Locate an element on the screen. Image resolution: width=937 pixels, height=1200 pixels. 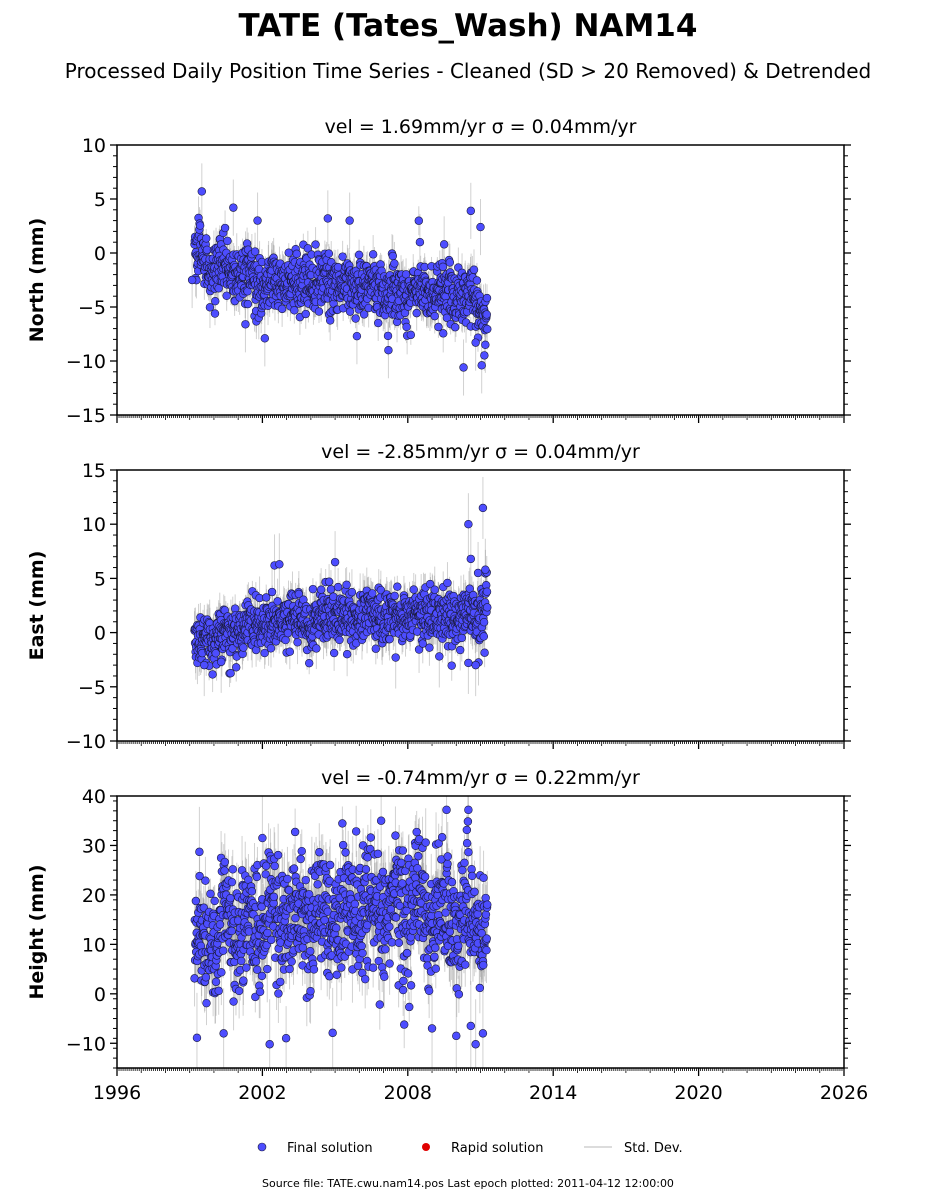
panel-title: vel = 1.69mm/yr σ = 0.04mm/yr is located at coordinates (481, 127).